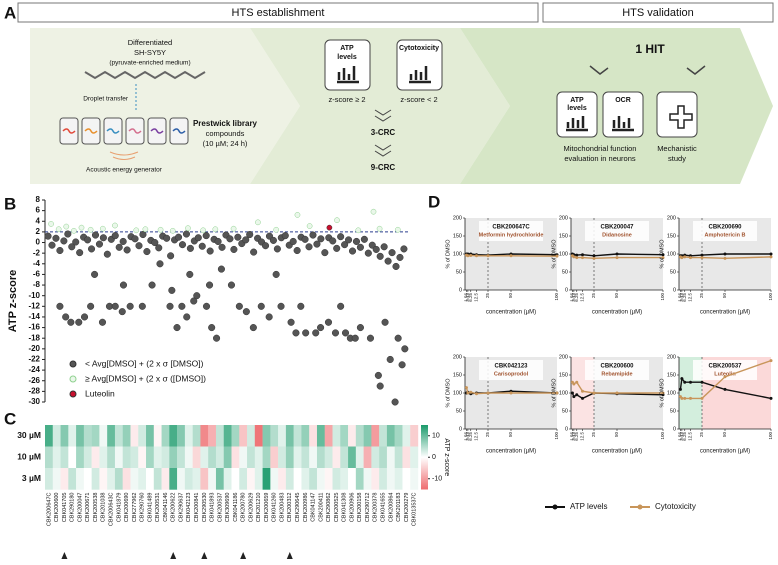 The height and width of the screenshot is (565, 778). I want to click on x-tick-label: 3.13, so click(681, 297).